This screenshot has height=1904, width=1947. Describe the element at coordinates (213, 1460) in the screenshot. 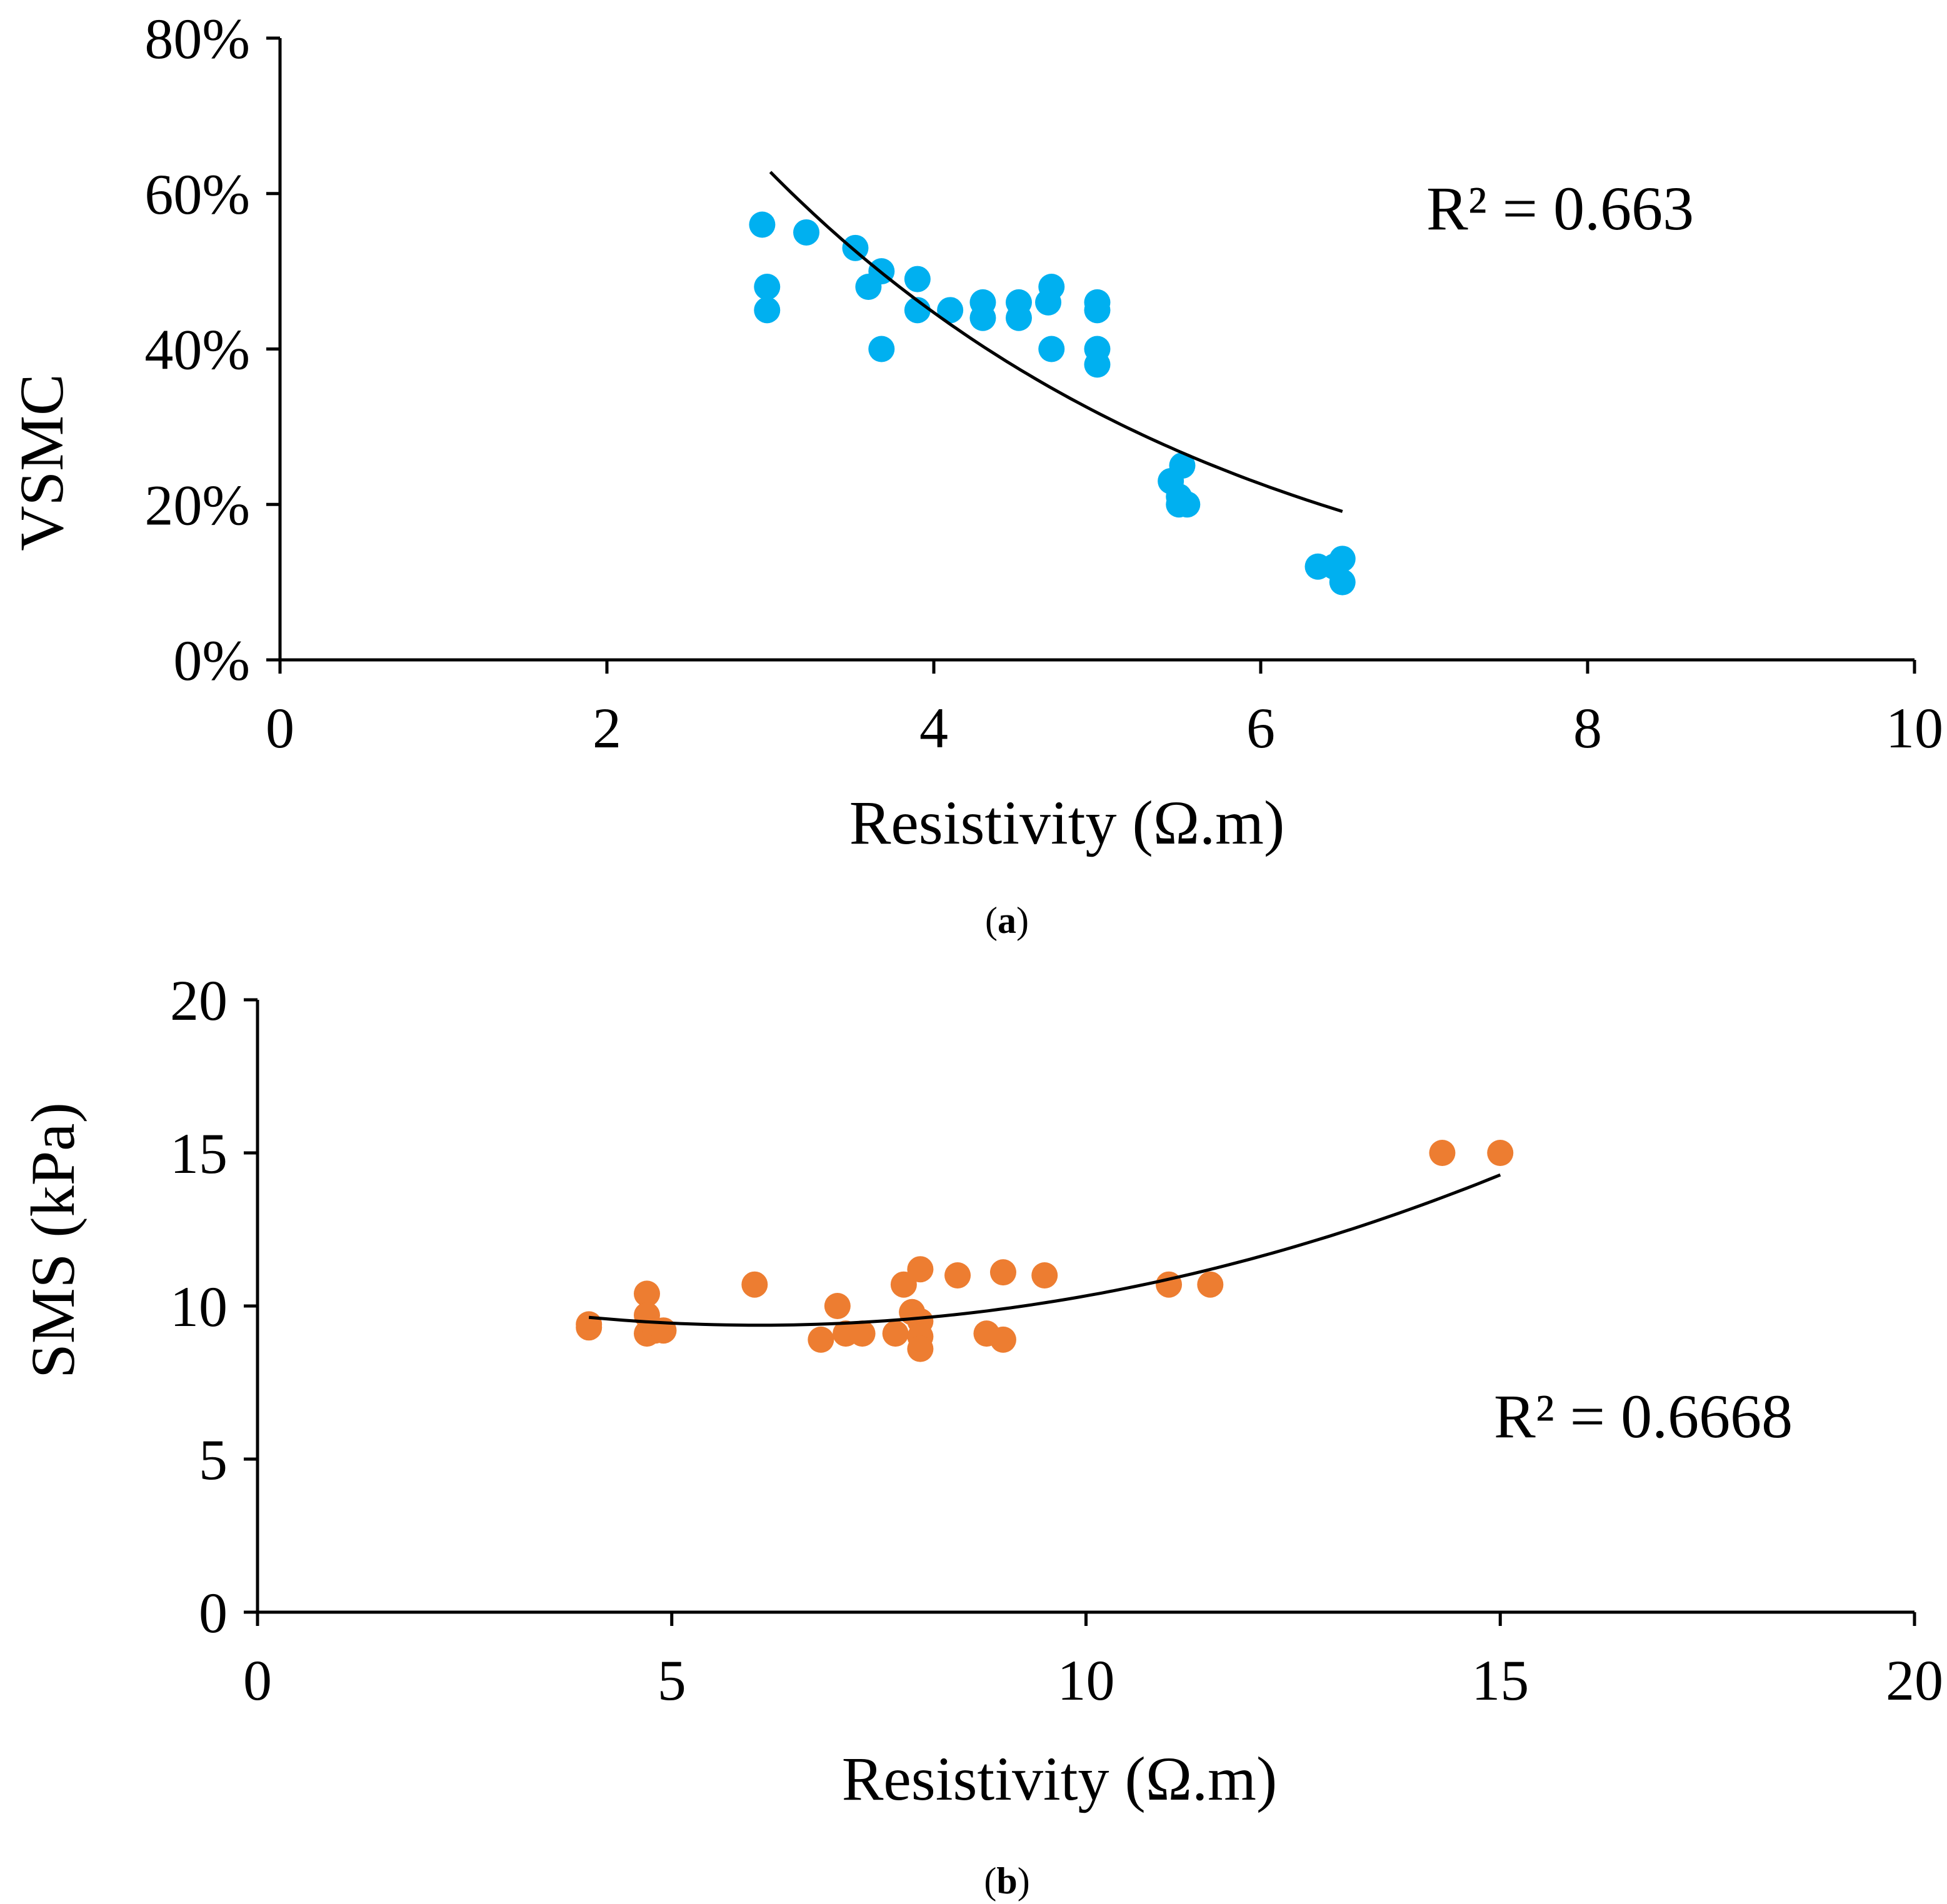

I see `chart-b-y-tick-label: 5` at that location.